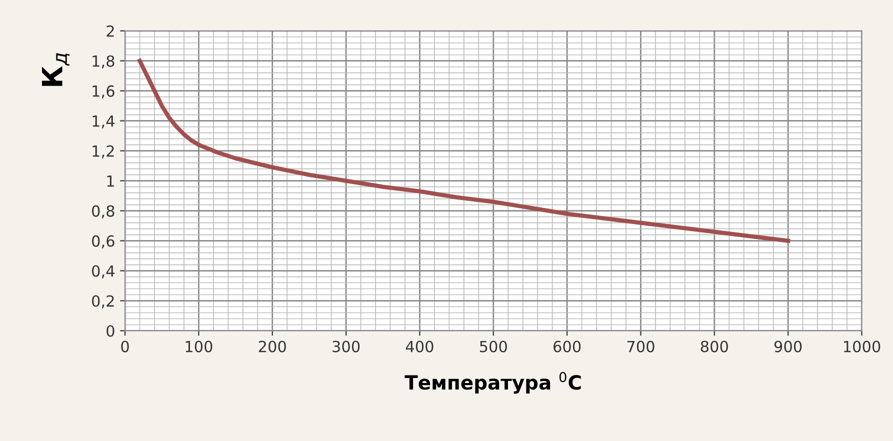 This screenshot has width=893, height=441. What do you see at coordinates (346, 346) in the screenshot?
I see `x-tick-label: 300` at bounding box center [346, 346].